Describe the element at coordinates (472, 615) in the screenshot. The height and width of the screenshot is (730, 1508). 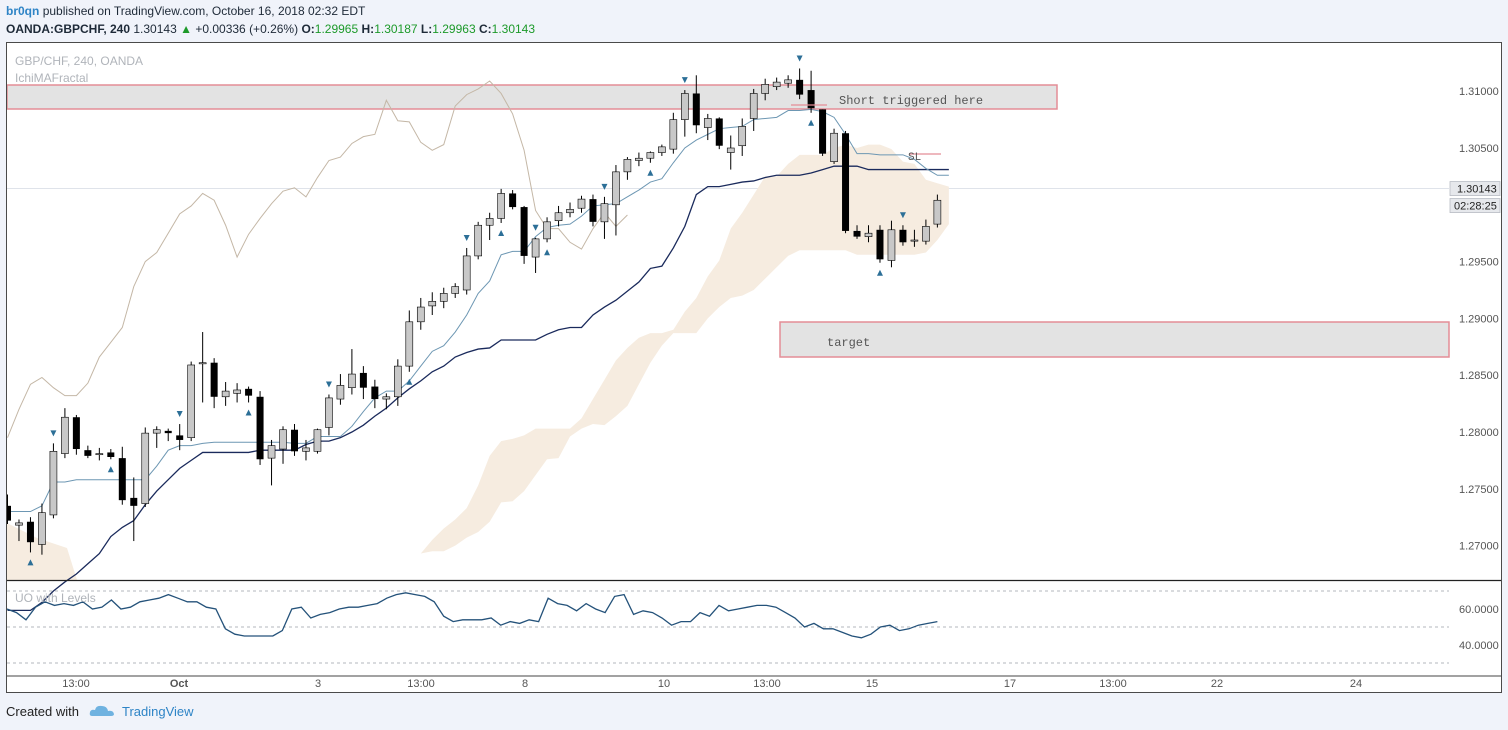
I see `oscillator-line` at that location.